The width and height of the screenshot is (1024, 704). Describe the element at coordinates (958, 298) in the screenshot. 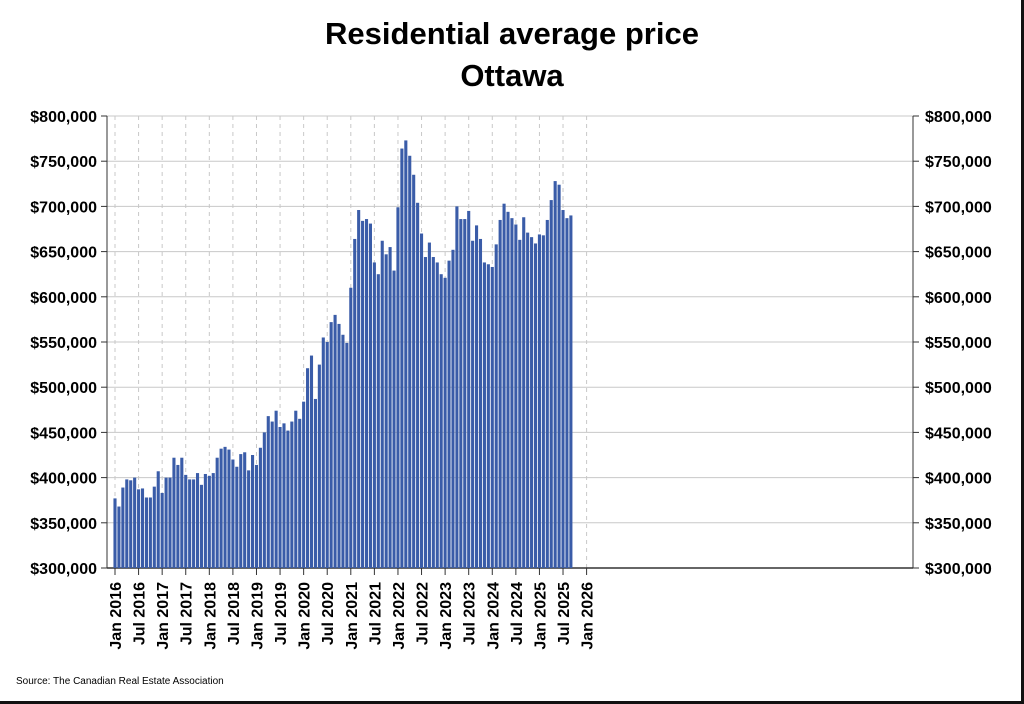

I see `y-tick-label-right: $600,000` at that location.